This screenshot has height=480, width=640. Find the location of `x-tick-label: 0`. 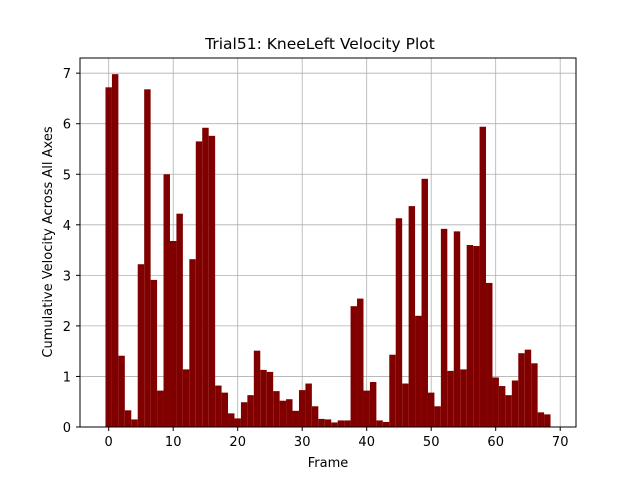

x-tick-label: 0 is located at coordinates (109, 442).